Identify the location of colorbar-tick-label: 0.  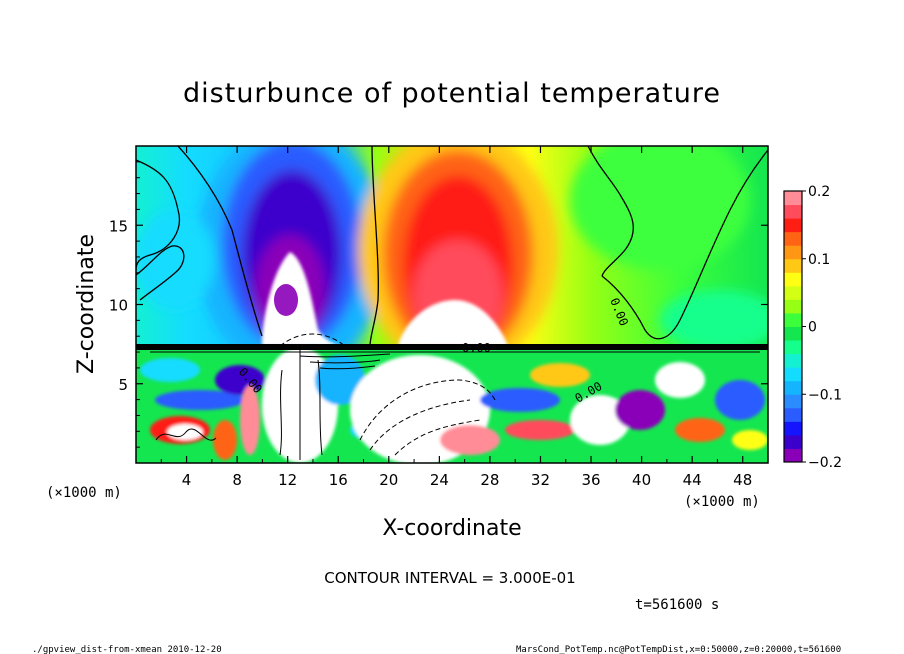
(812, 328).